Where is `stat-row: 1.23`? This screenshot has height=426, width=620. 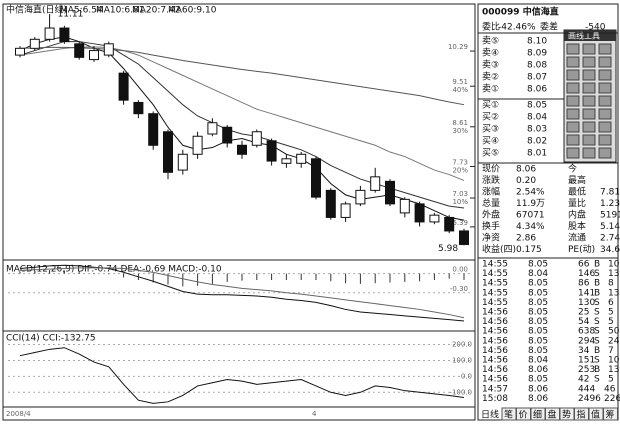 stat-row: 1.23 is located at coordinates (610, 204).